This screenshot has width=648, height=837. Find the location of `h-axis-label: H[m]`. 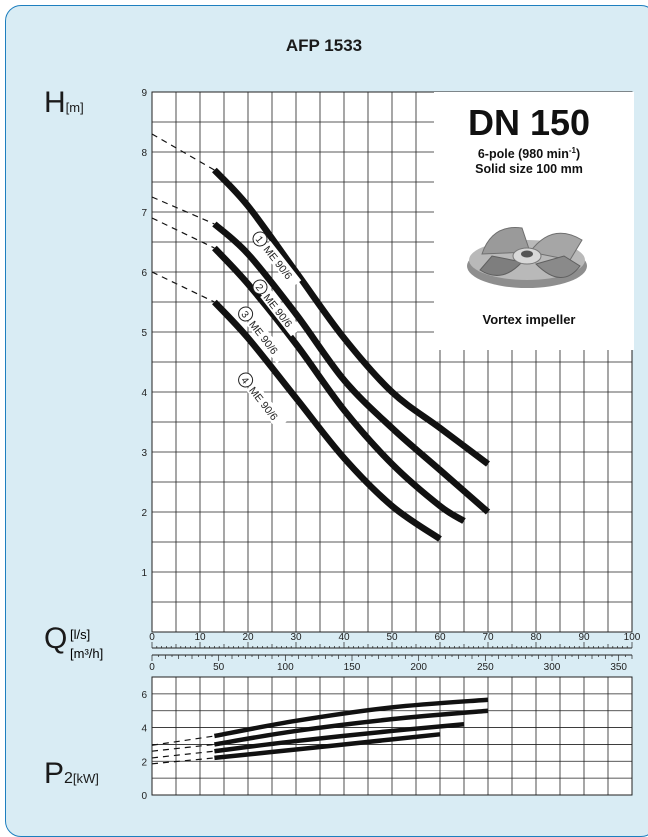

h-axis-label: H[m] is located at coordinates (64, 103).